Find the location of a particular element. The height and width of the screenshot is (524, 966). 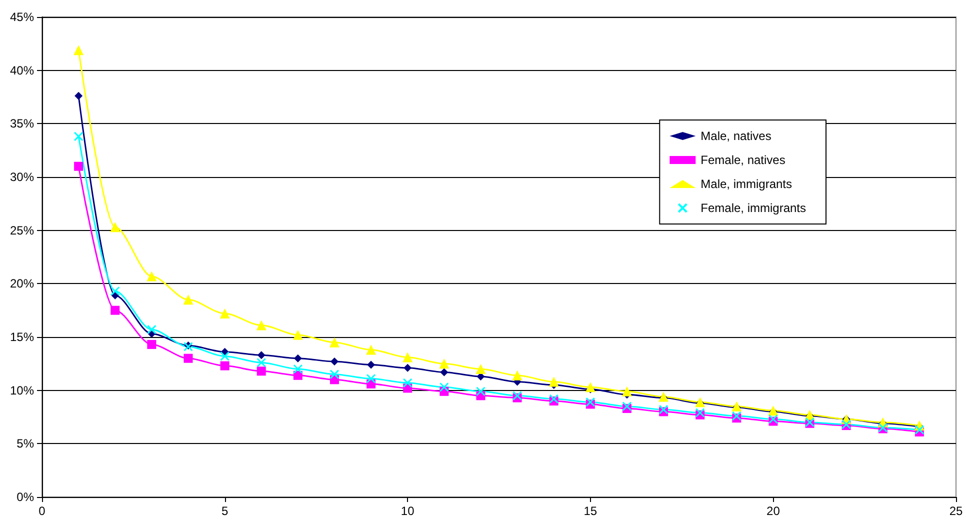

legend-label: Male, immigrants is located at coordinates (746, 184).